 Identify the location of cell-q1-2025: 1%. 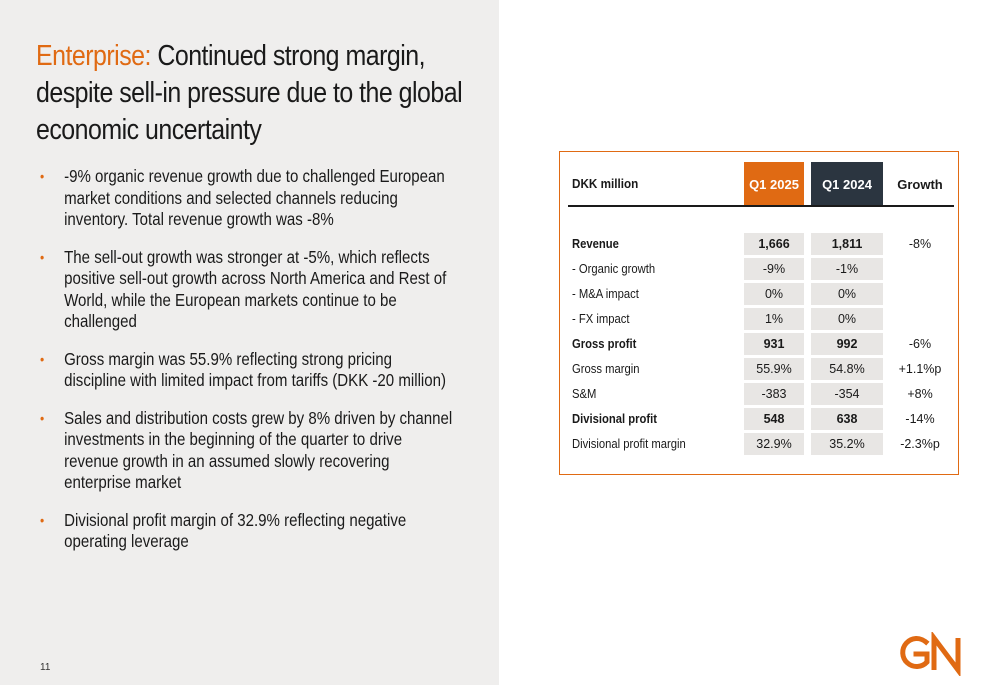
(774, 319).